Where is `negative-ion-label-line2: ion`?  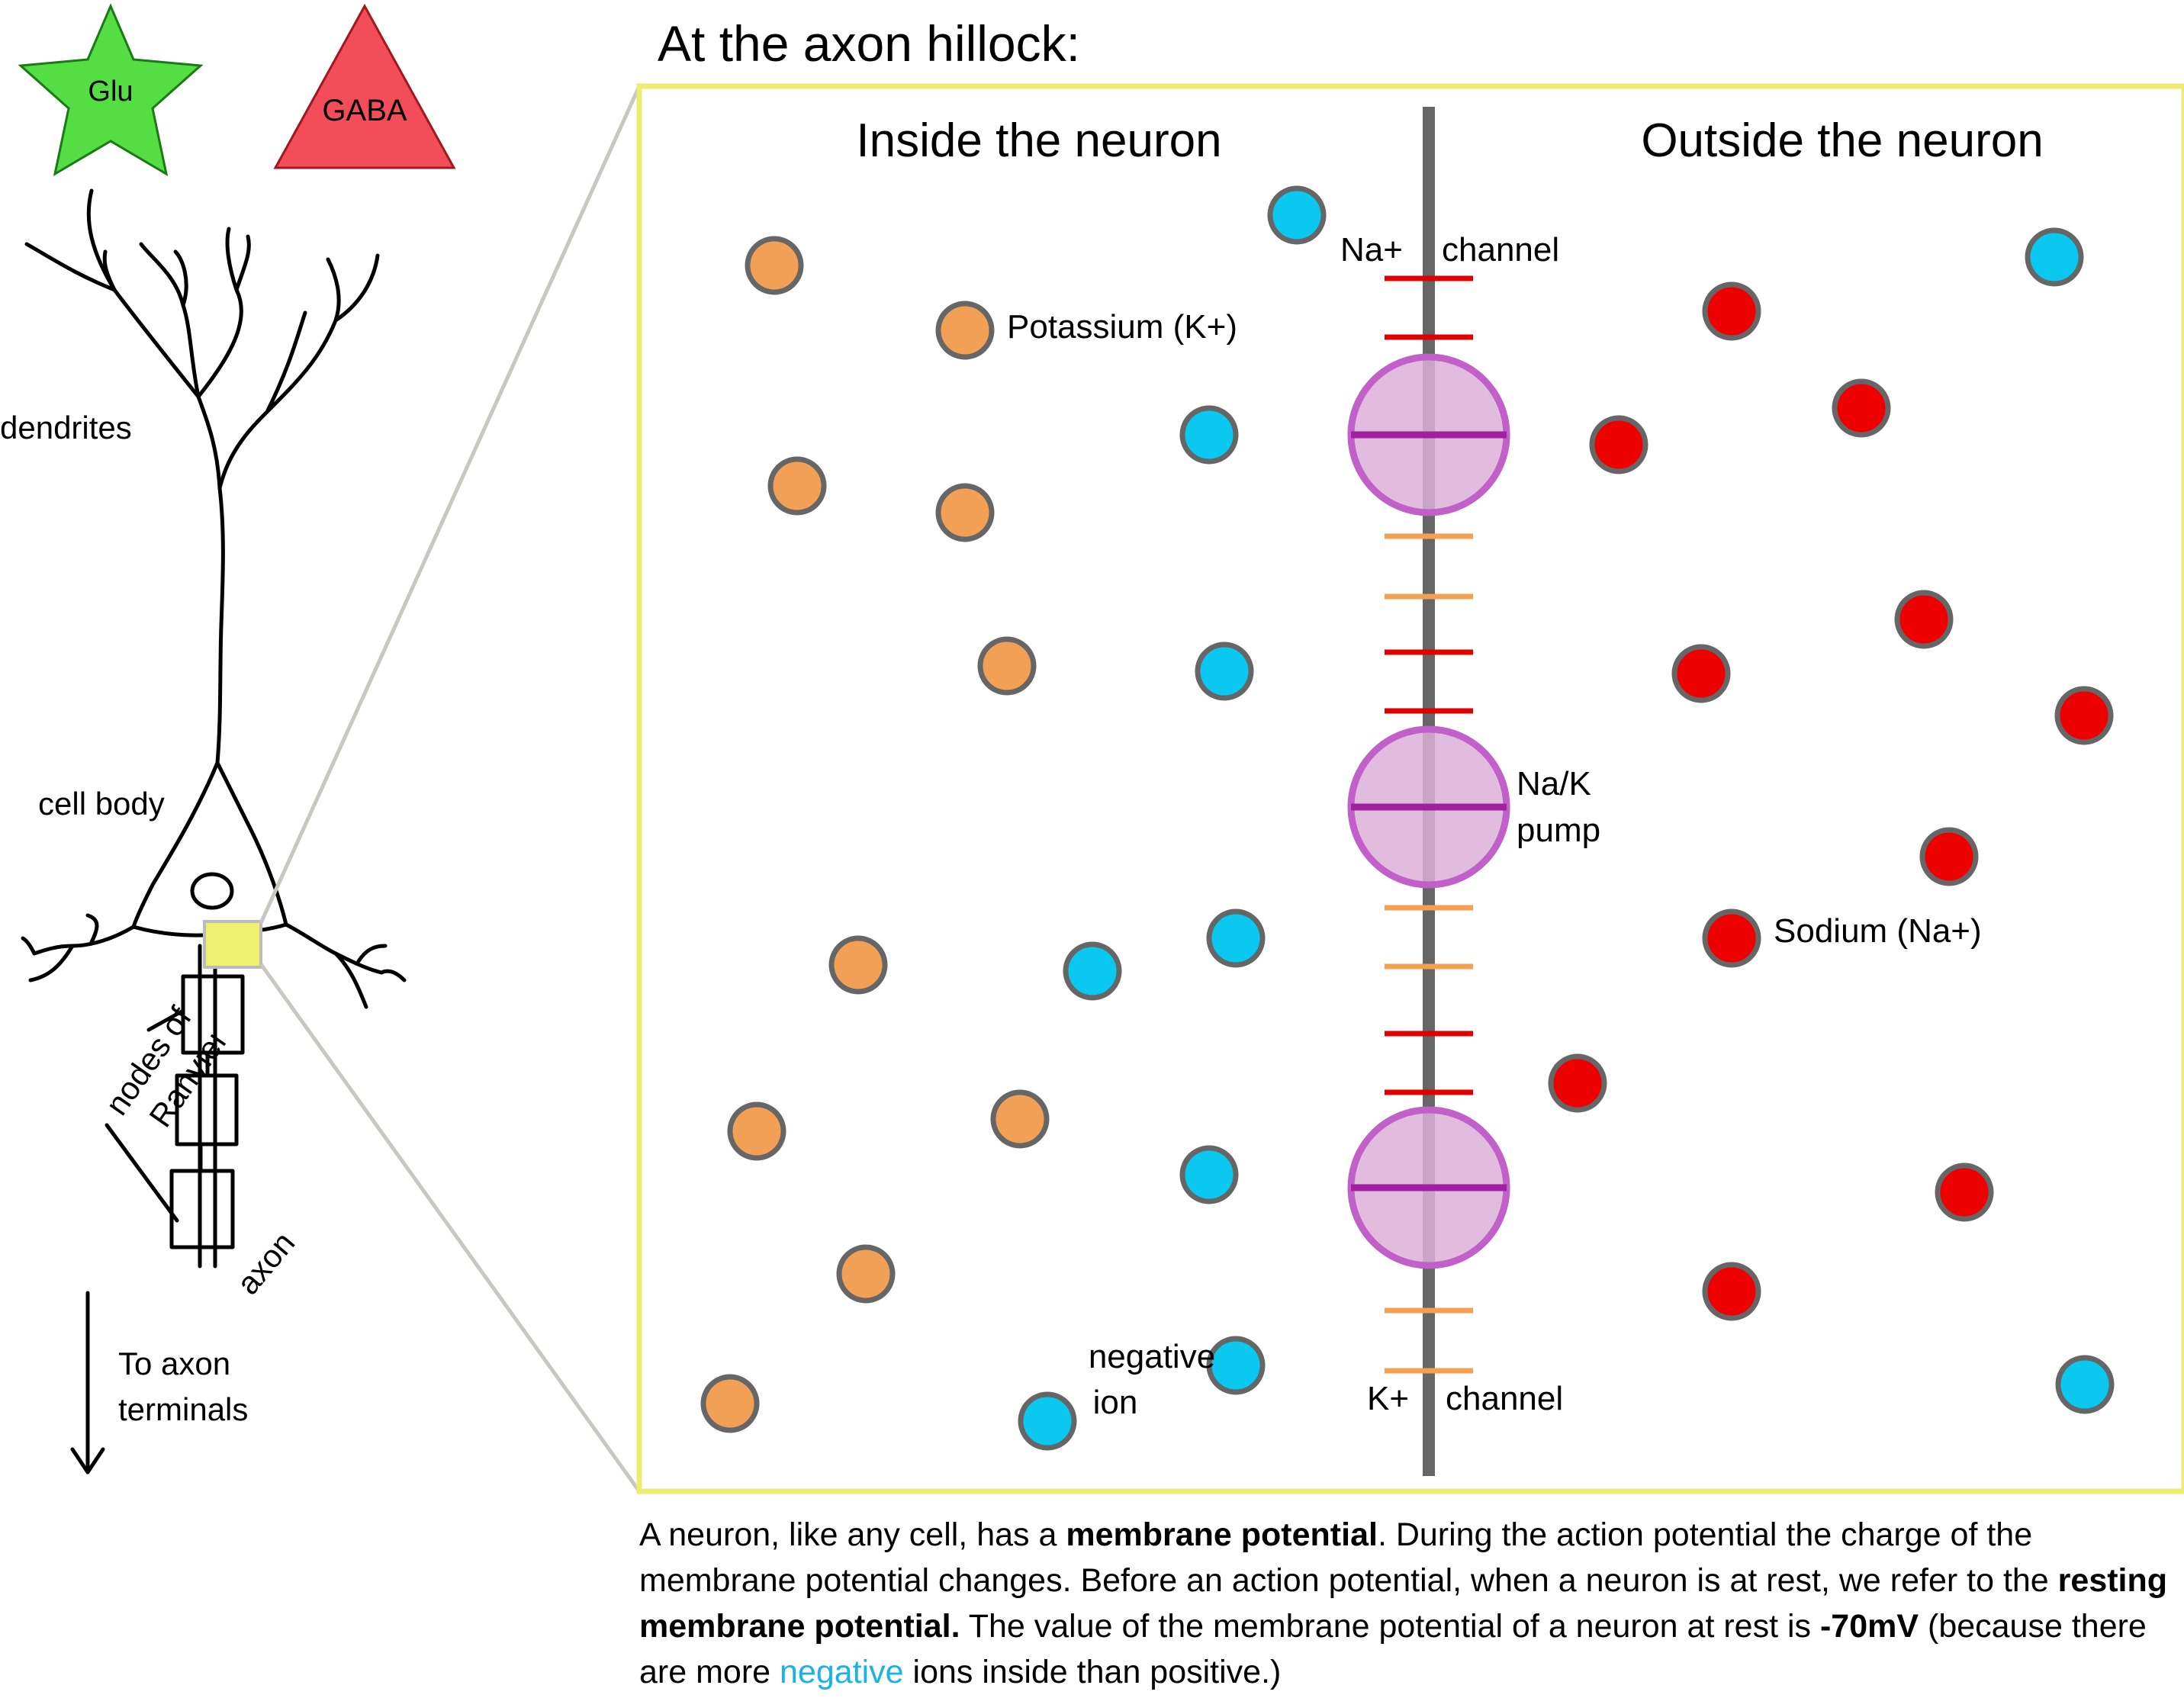 negative-ion-label-line2: ion is located at coordinates (1115, 1402).